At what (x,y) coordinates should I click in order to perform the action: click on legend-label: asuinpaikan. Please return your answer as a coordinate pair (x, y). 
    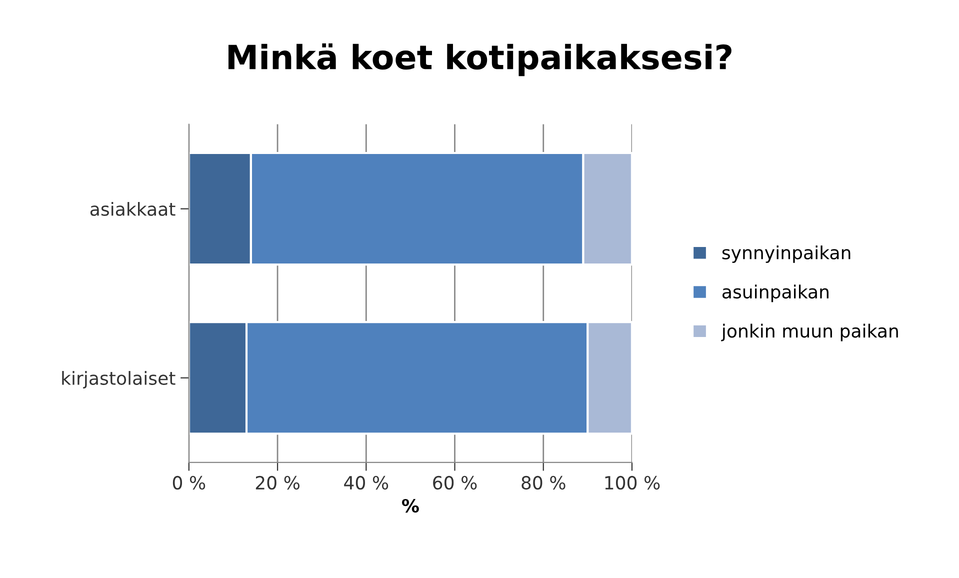
    Looking at the image, I should click on (775, 293).